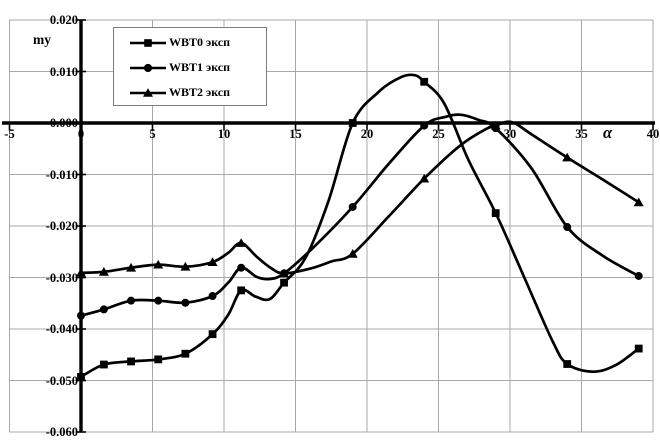  I want to click on legend-item: WBT0 эксп, so click(197, 42).